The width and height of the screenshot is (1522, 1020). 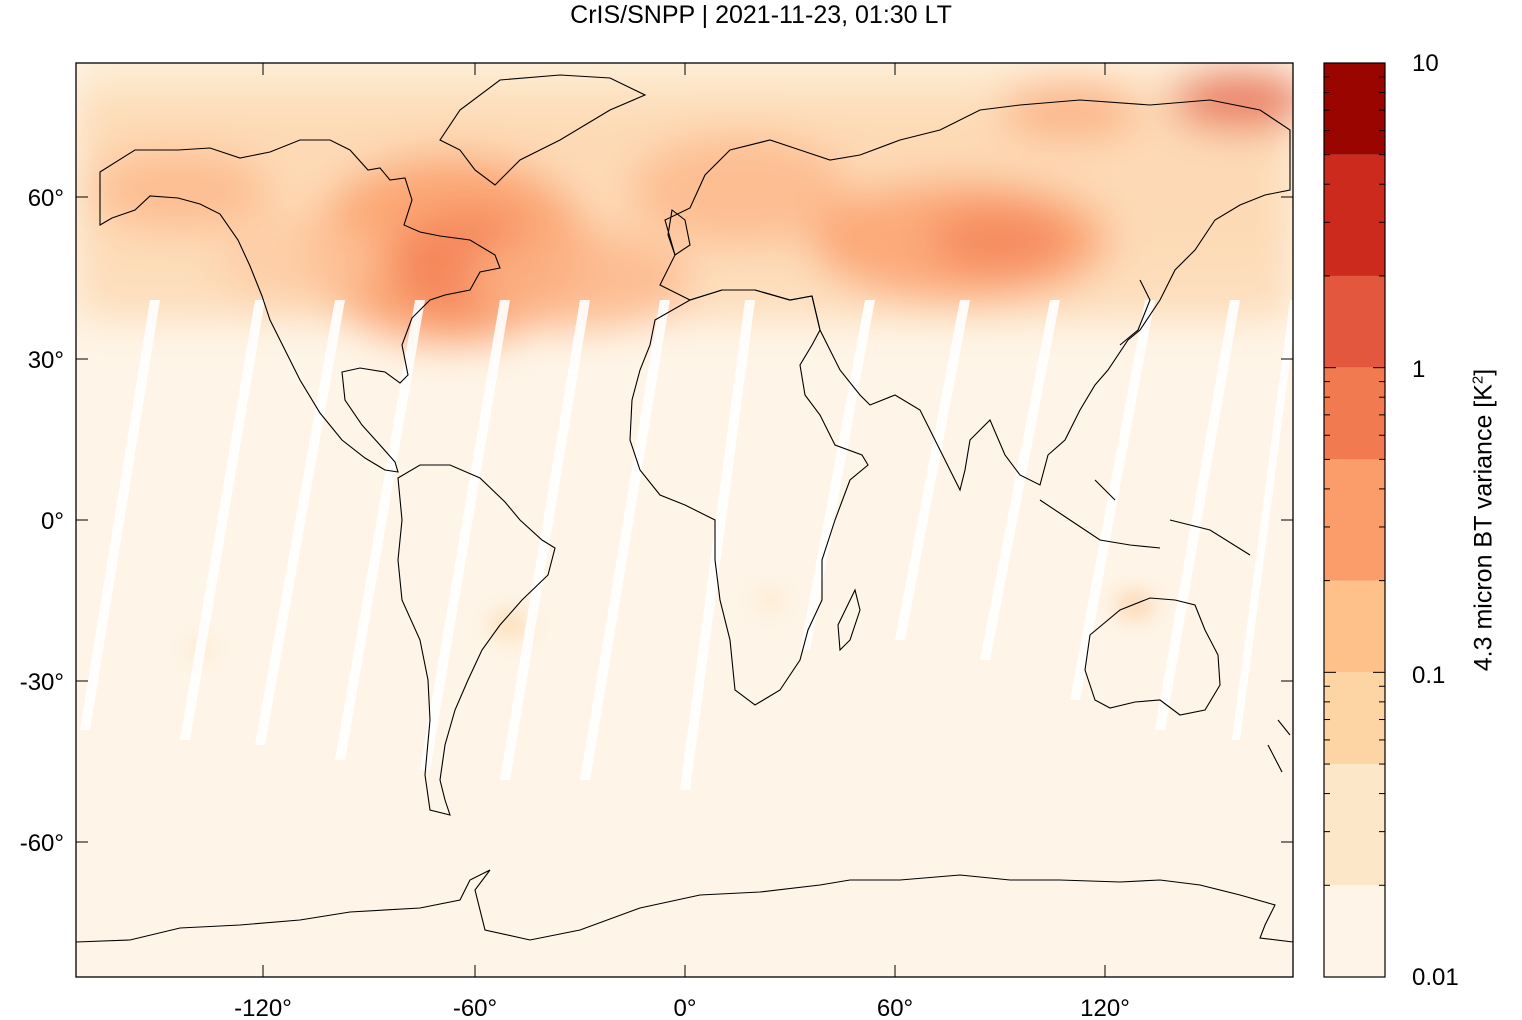 What do you see at coordinates (42, 843) in the screenshot?
I see `y-tick-label: -60°` at bounding box center [42, 843].